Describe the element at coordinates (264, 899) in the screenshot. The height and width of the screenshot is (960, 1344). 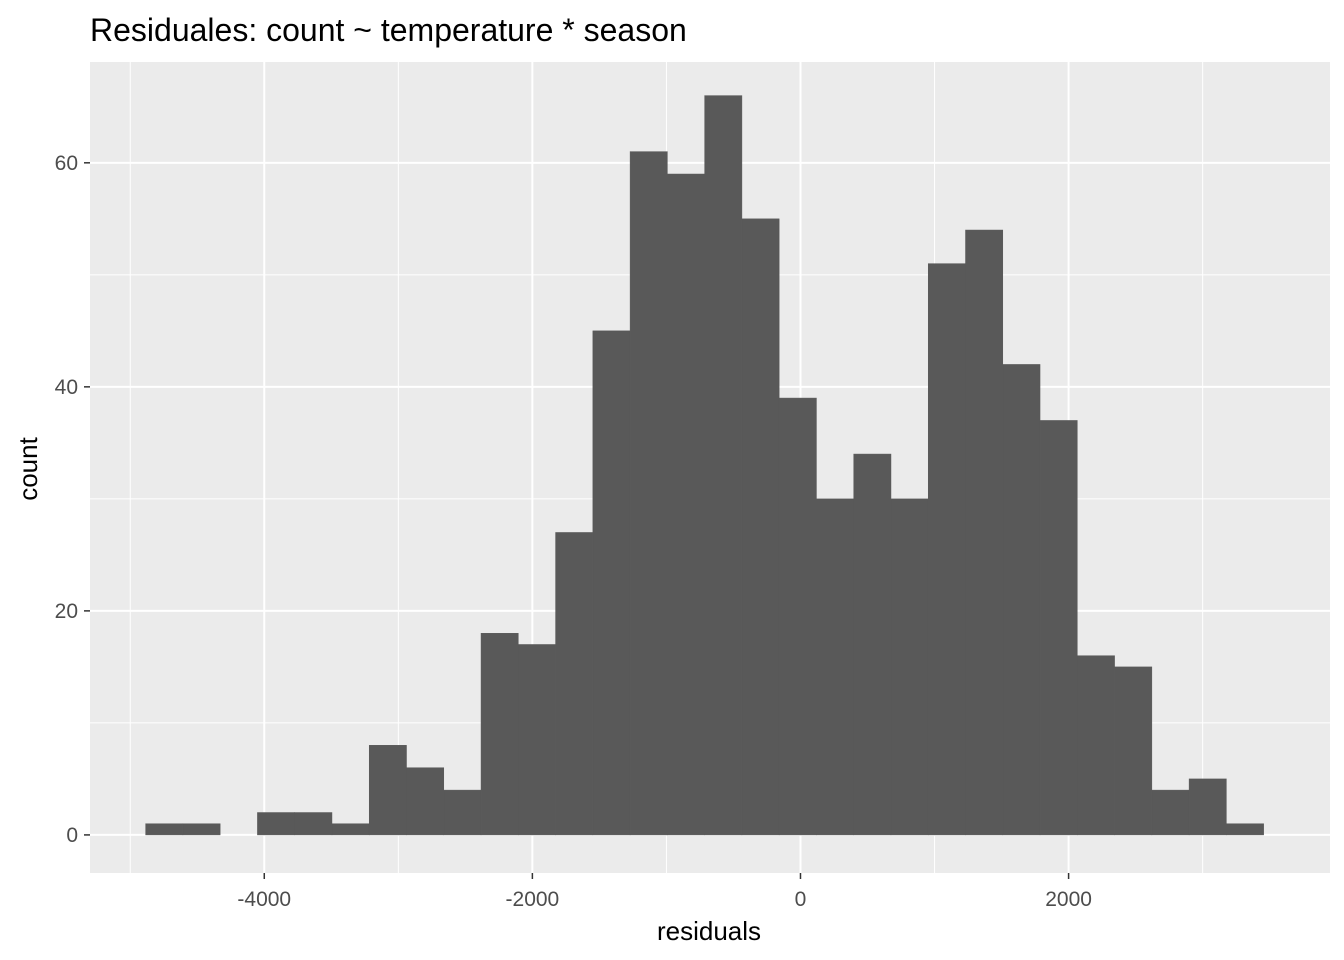
I see `x-tick-label: -4000` at that location.